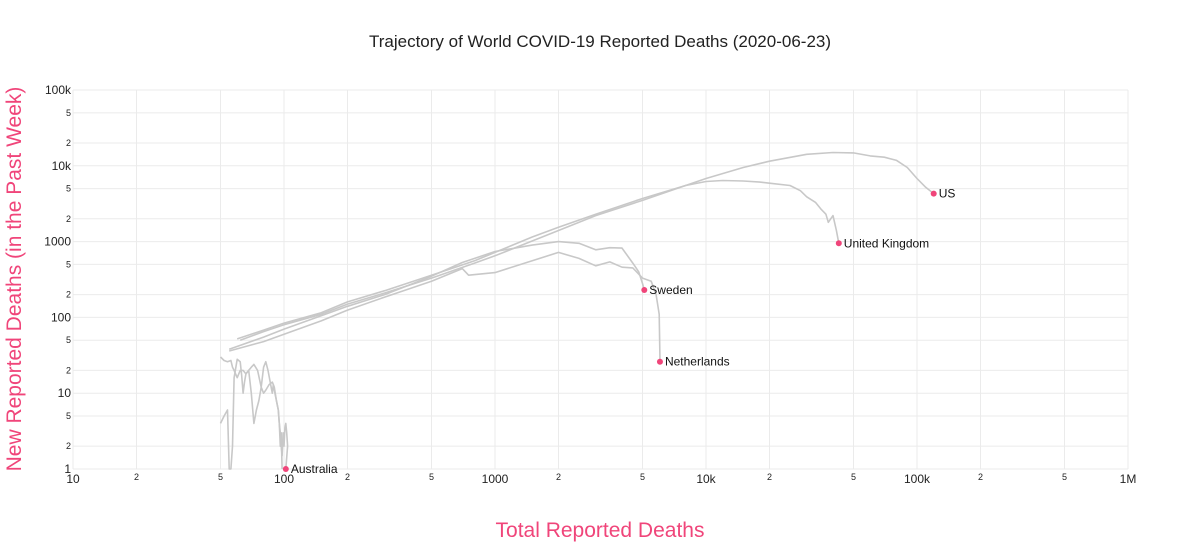 The width and height of the screenshot is (1200, 542). I want to click on x-tick-label: 100k, so click(917, 479).